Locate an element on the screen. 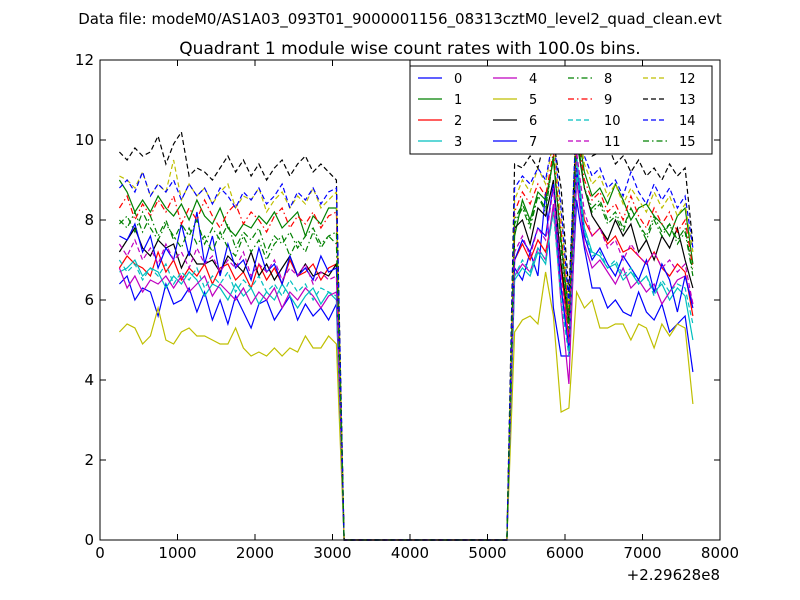 Image resolution: width=800 pixels, height=600 pixels. legend-label-6: 6 is located at coordinates (533, 121).